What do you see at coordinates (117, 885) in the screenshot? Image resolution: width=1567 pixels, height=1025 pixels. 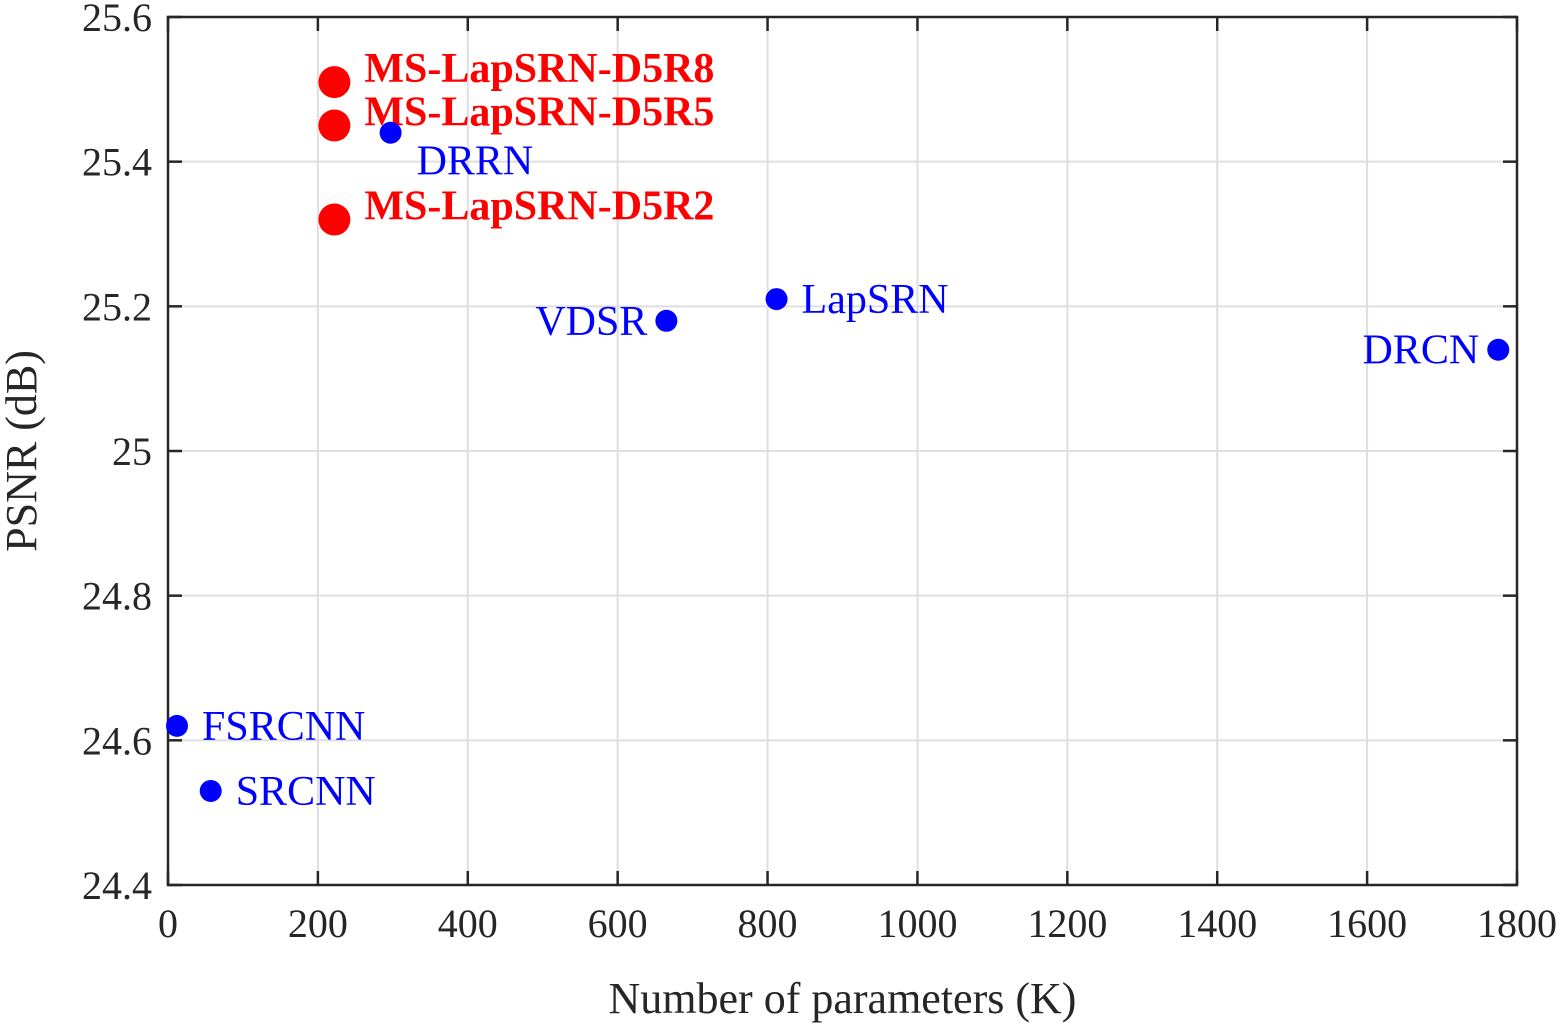 I see `y-tick-label: 24.4` at bounding box center [117, 885].